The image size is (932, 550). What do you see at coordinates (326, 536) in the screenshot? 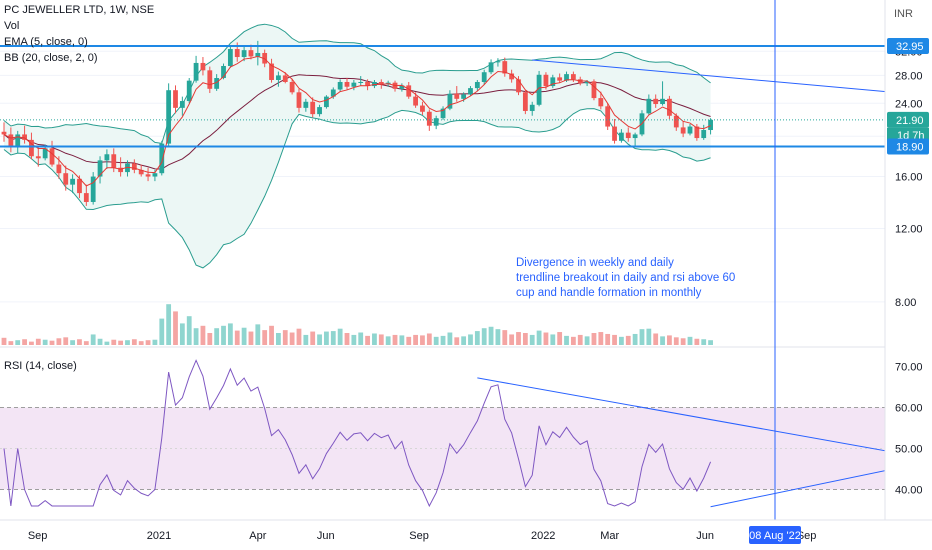
I see `time-tick-label: Jun` at bounding box center [326, 536].